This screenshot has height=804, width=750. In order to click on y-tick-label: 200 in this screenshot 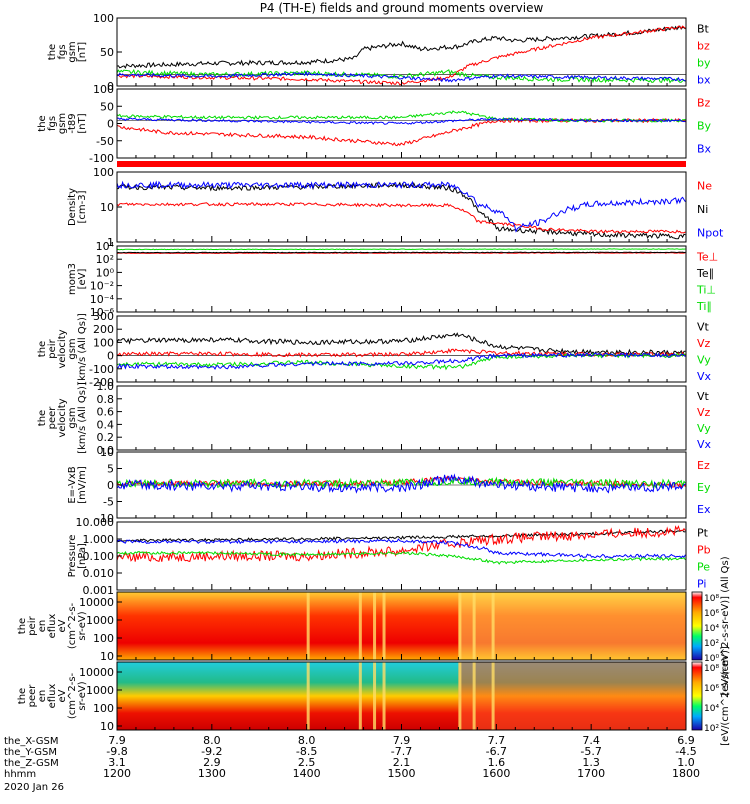, I will do `click(103, 329)`.